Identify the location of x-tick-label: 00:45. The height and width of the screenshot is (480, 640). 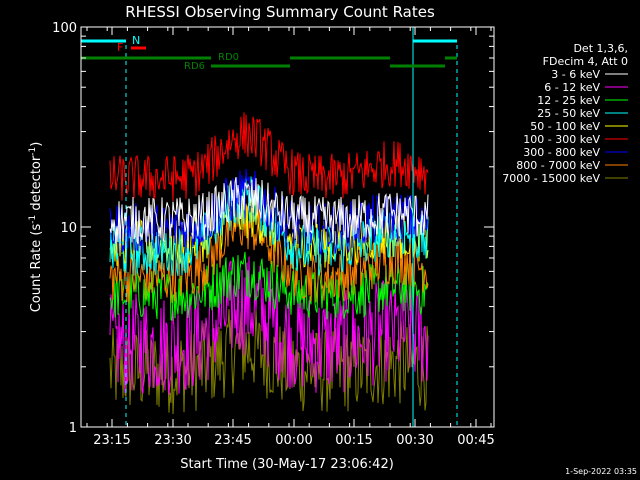
(475, 440).